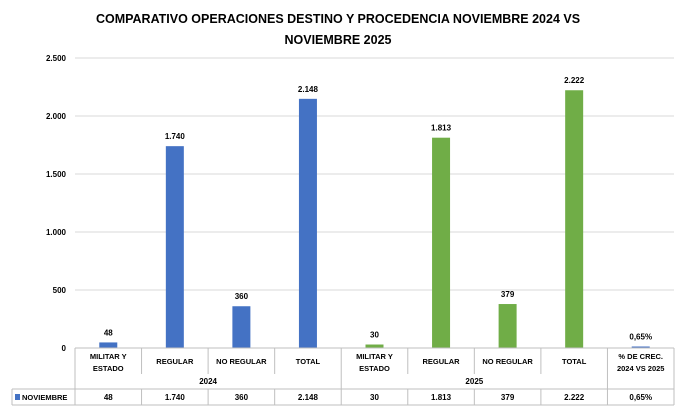 This screenshot has width=677, height=410. I want to click on data-label: 1.740, so click(175, 136).